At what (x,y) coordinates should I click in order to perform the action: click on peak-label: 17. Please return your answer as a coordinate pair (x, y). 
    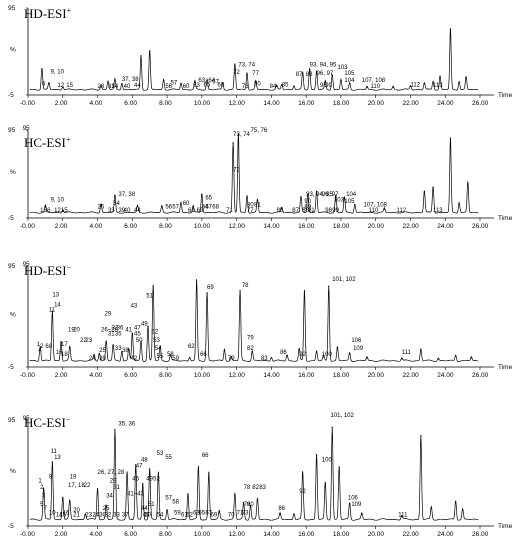
    Looking at the image, I should click on (64, 345).